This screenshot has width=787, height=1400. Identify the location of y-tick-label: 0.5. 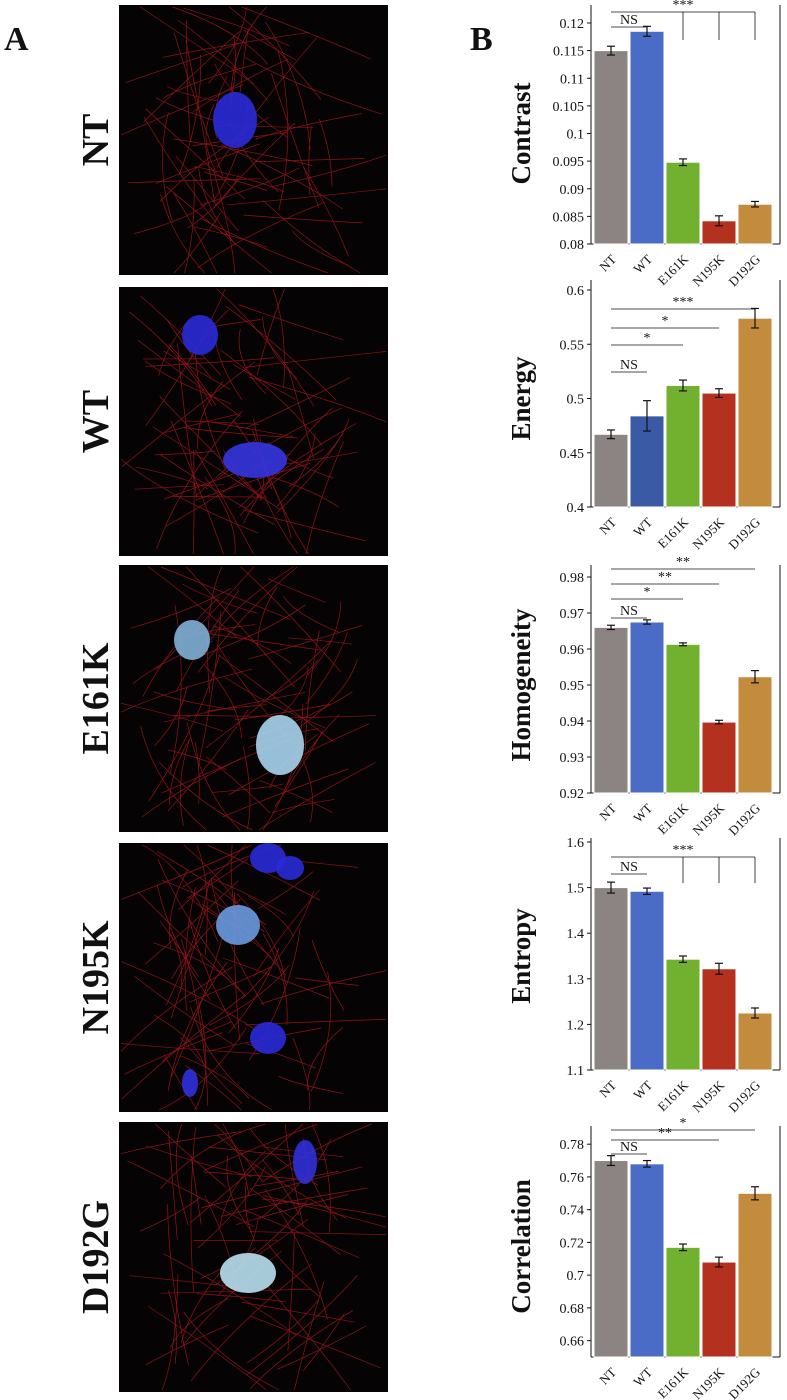
(576, 400).